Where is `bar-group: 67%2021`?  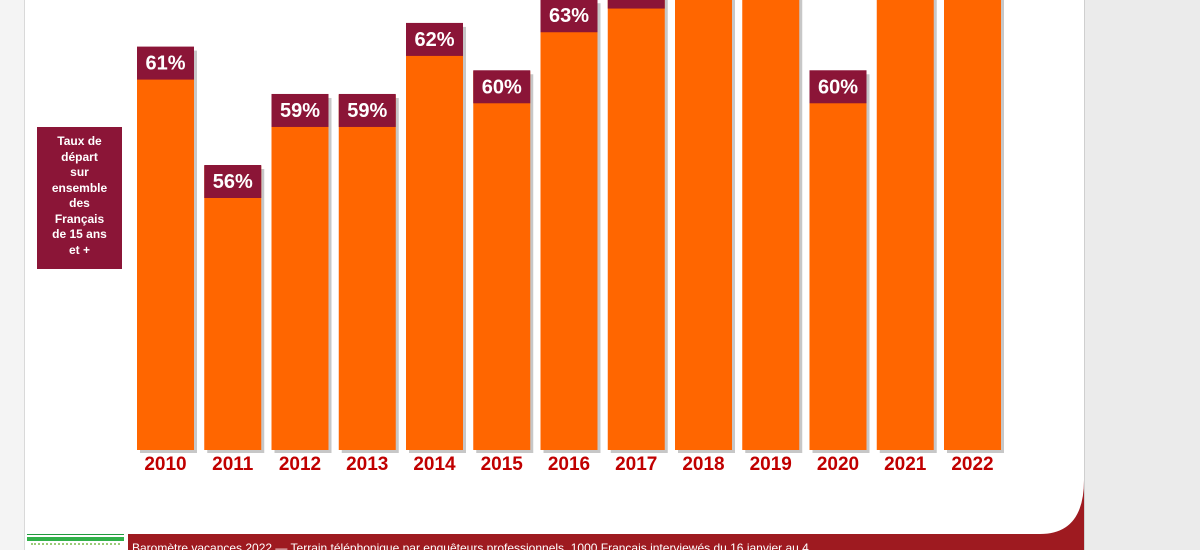 bar-group: 67%2021 is located at coordinates (906, 237).